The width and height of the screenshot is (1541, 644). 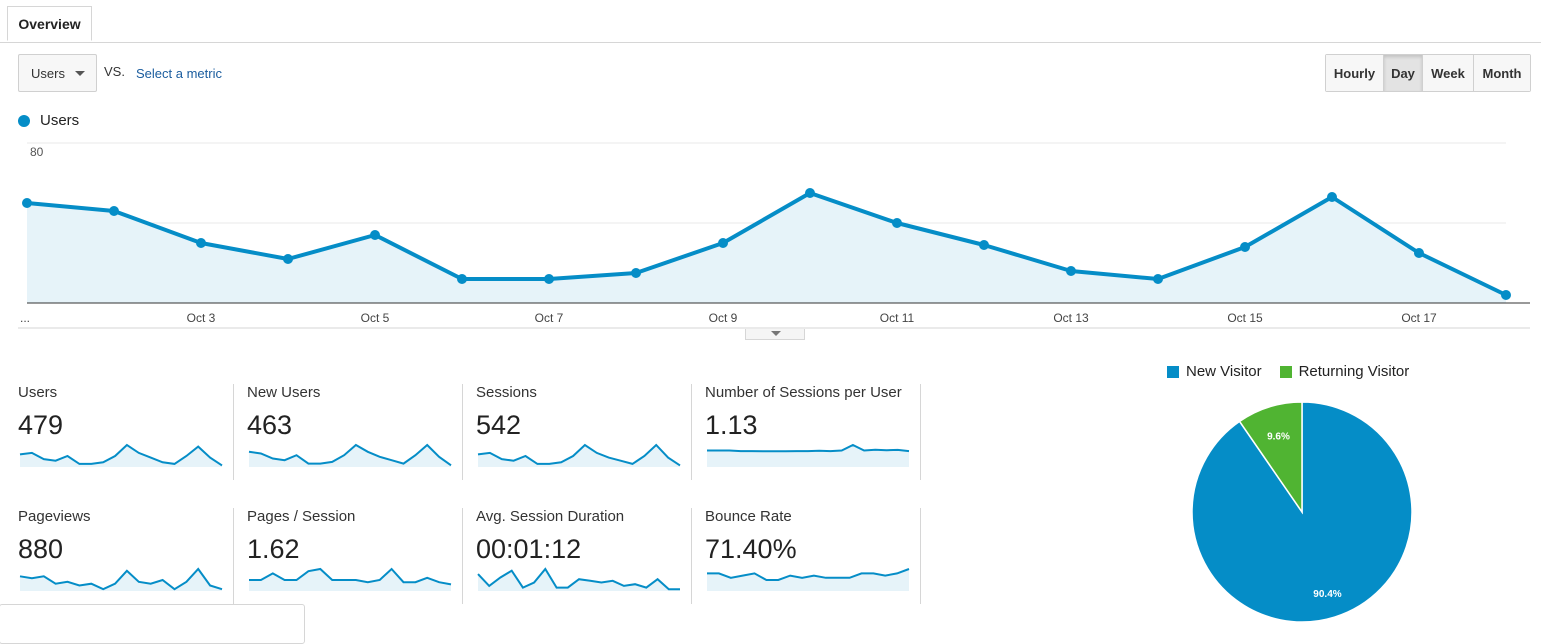 What do you see at coordinates (1245, 318) in the screenshot?
I see `x-tick-label: Oct 15` at bounding box center [1245, 318].